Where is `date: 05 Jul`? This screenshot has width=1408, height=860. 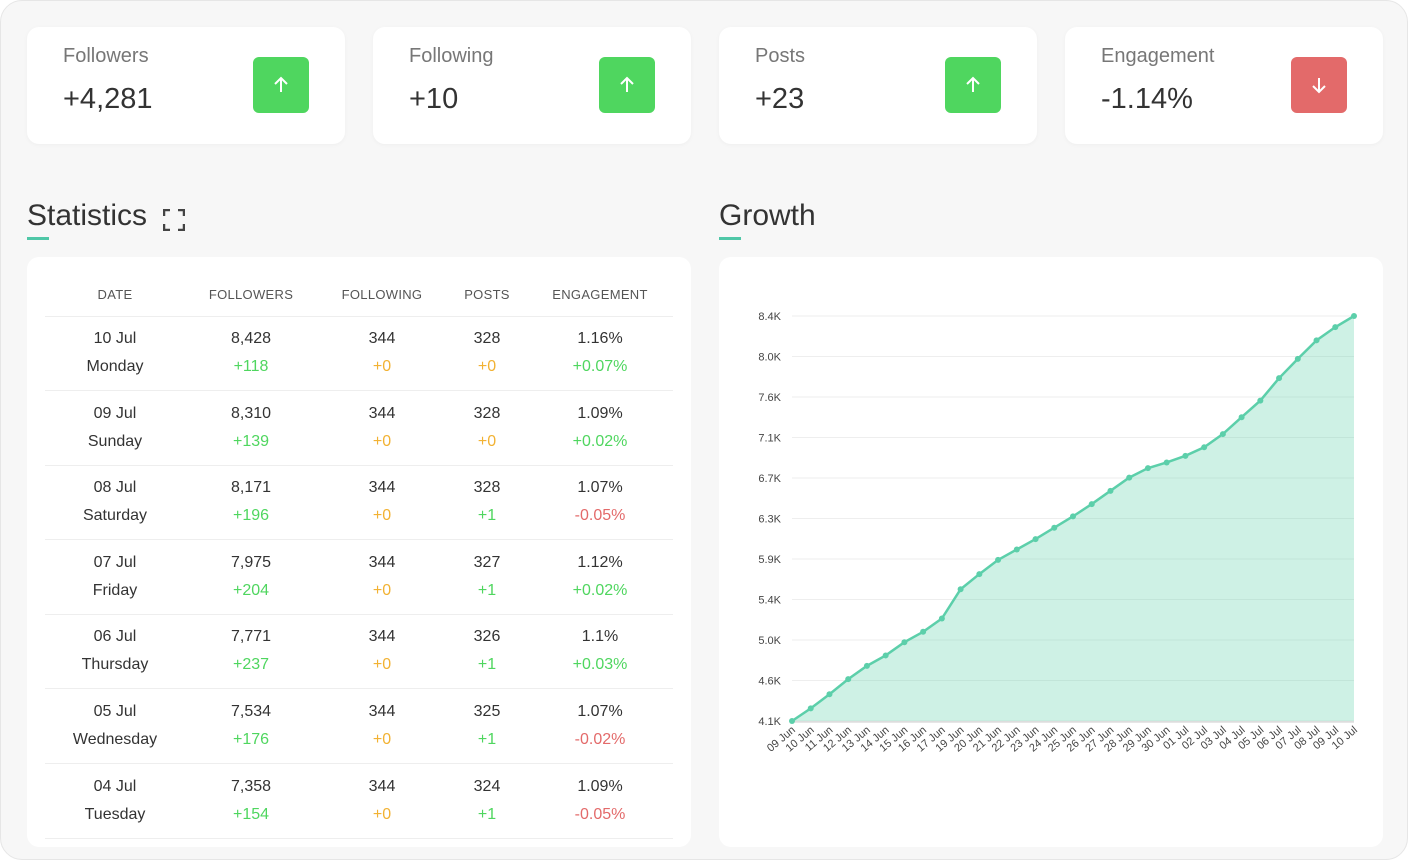 date: 05 Jul is located at coordinates (115, 711).